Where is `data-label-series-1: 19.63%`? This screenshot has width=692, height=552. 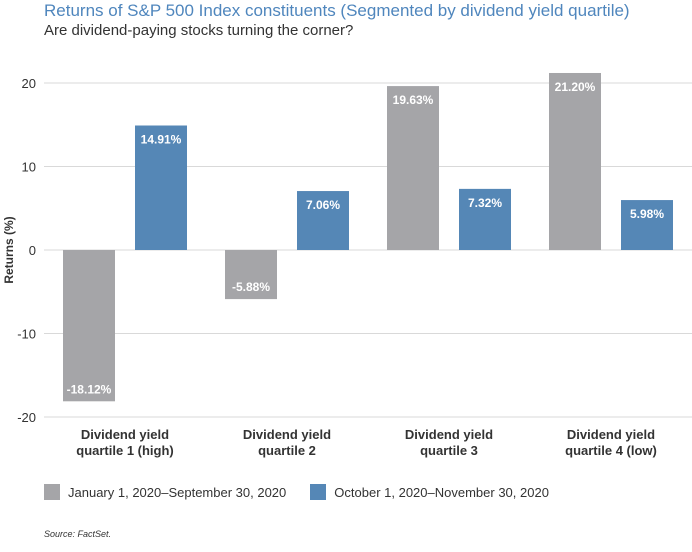
data-label-series-1: 19.63% is located at coordinates (413, 100).